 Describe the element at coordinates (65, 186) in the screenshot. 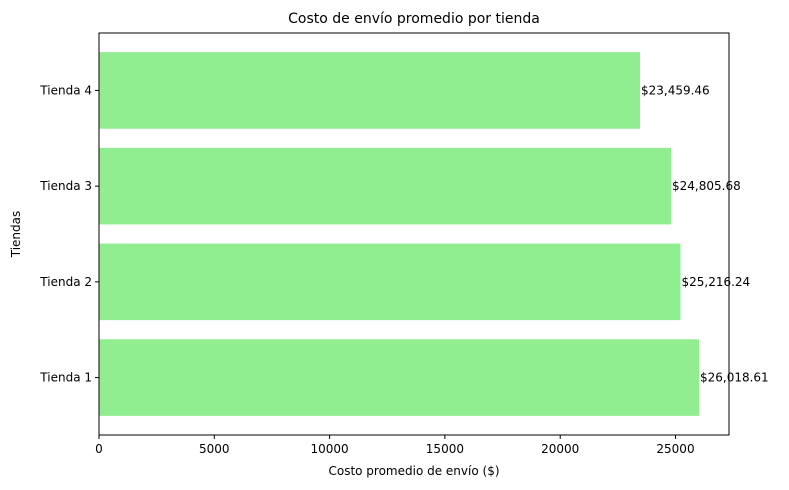

I see `y-tick-label: Tienda 3` at that location.